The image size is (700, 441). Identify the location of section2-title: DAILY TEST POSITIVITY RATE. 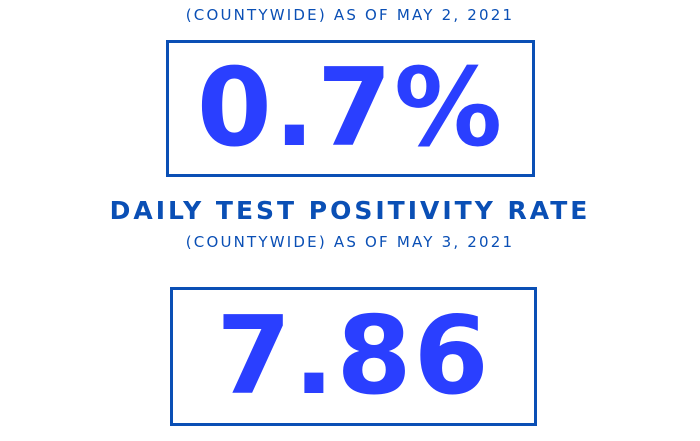
(350, 210).